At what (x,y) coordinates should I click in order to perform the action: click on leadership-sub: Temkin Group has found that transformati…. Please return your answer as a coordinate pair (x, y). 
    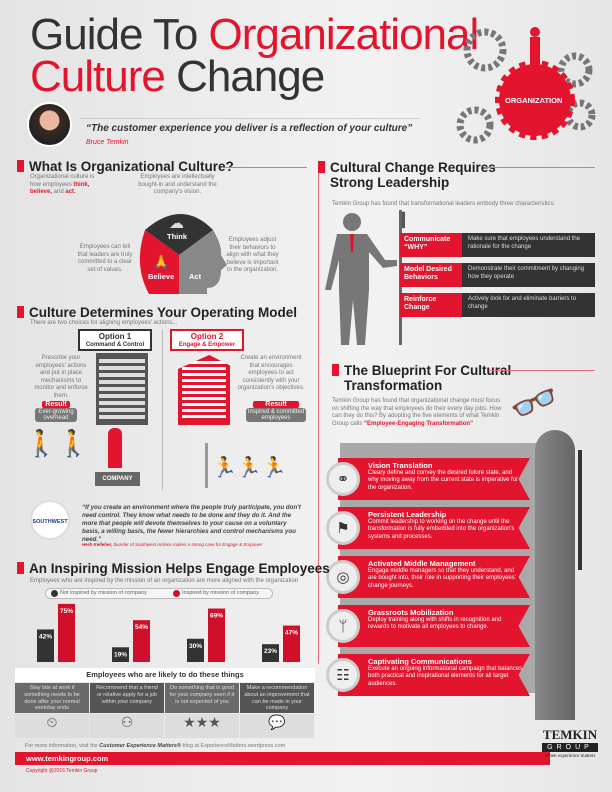
    Looking at the image, I should click on (444, 204).